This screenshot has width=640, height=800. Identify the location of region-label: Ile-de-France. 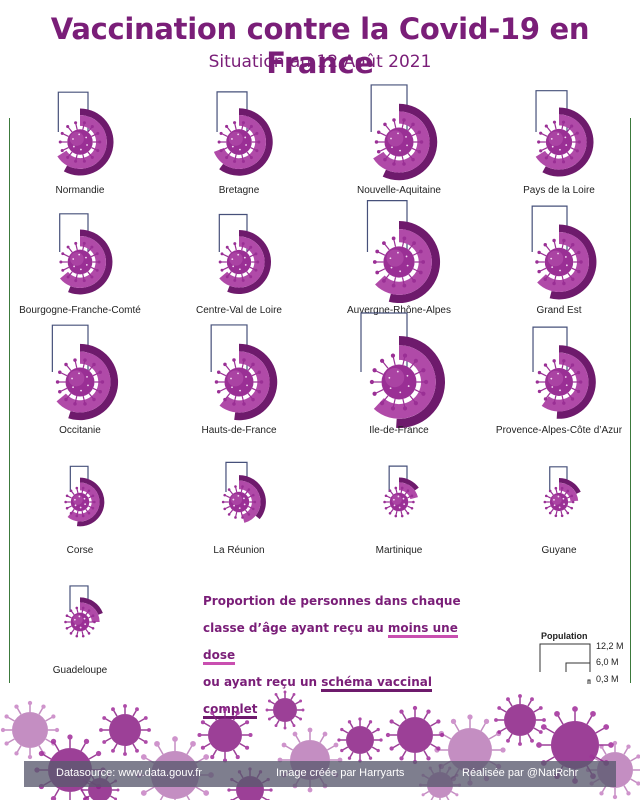
(399, 430).